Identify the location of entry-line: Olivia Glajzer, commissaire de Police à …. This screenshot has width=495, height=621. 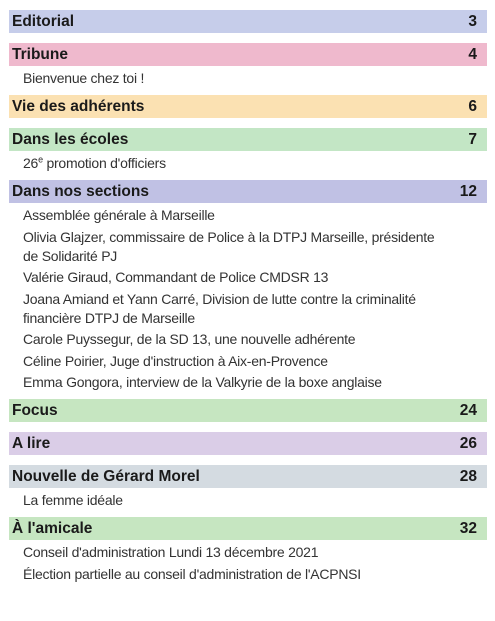
(229, 236).